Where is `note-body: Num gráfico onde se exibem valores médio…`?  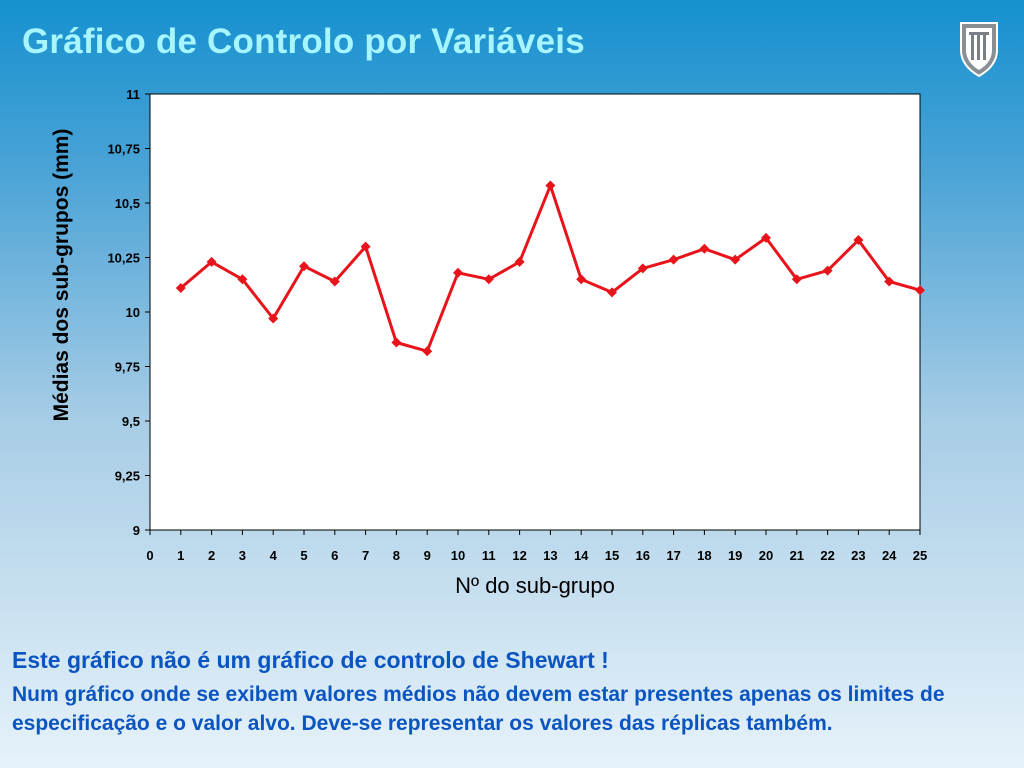 note-body: Num gráfico onde se exibem valores médio… is located at coordinates (478, 709).